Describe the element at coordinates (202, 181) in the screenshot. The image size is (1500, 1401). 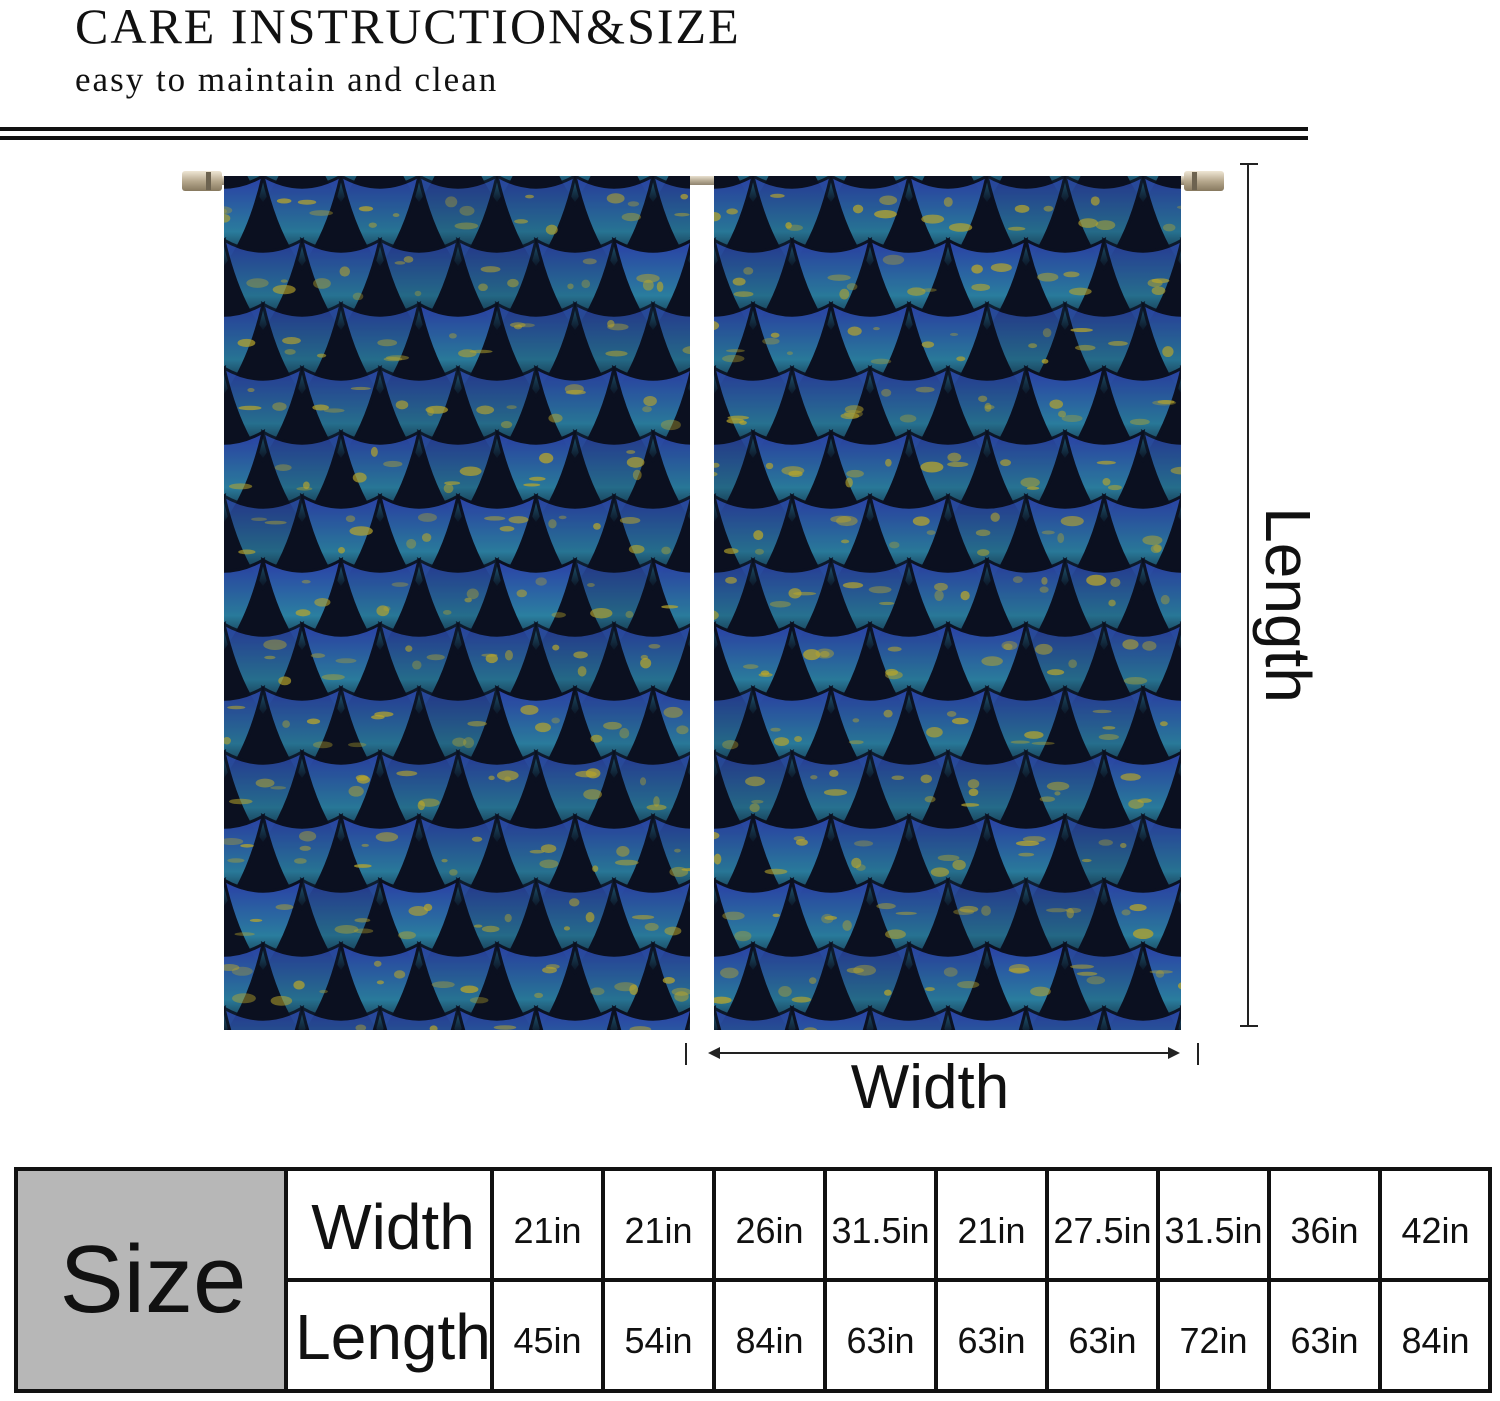
I see `curtain-rod-end-left` at that location.